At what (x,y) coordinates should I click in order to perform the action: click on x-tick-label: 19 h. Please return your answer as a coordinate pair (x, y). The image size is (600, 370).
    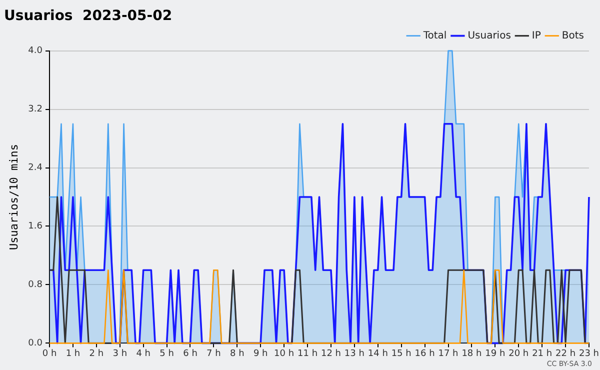
    Looking at the image, I should click on (495, 353).